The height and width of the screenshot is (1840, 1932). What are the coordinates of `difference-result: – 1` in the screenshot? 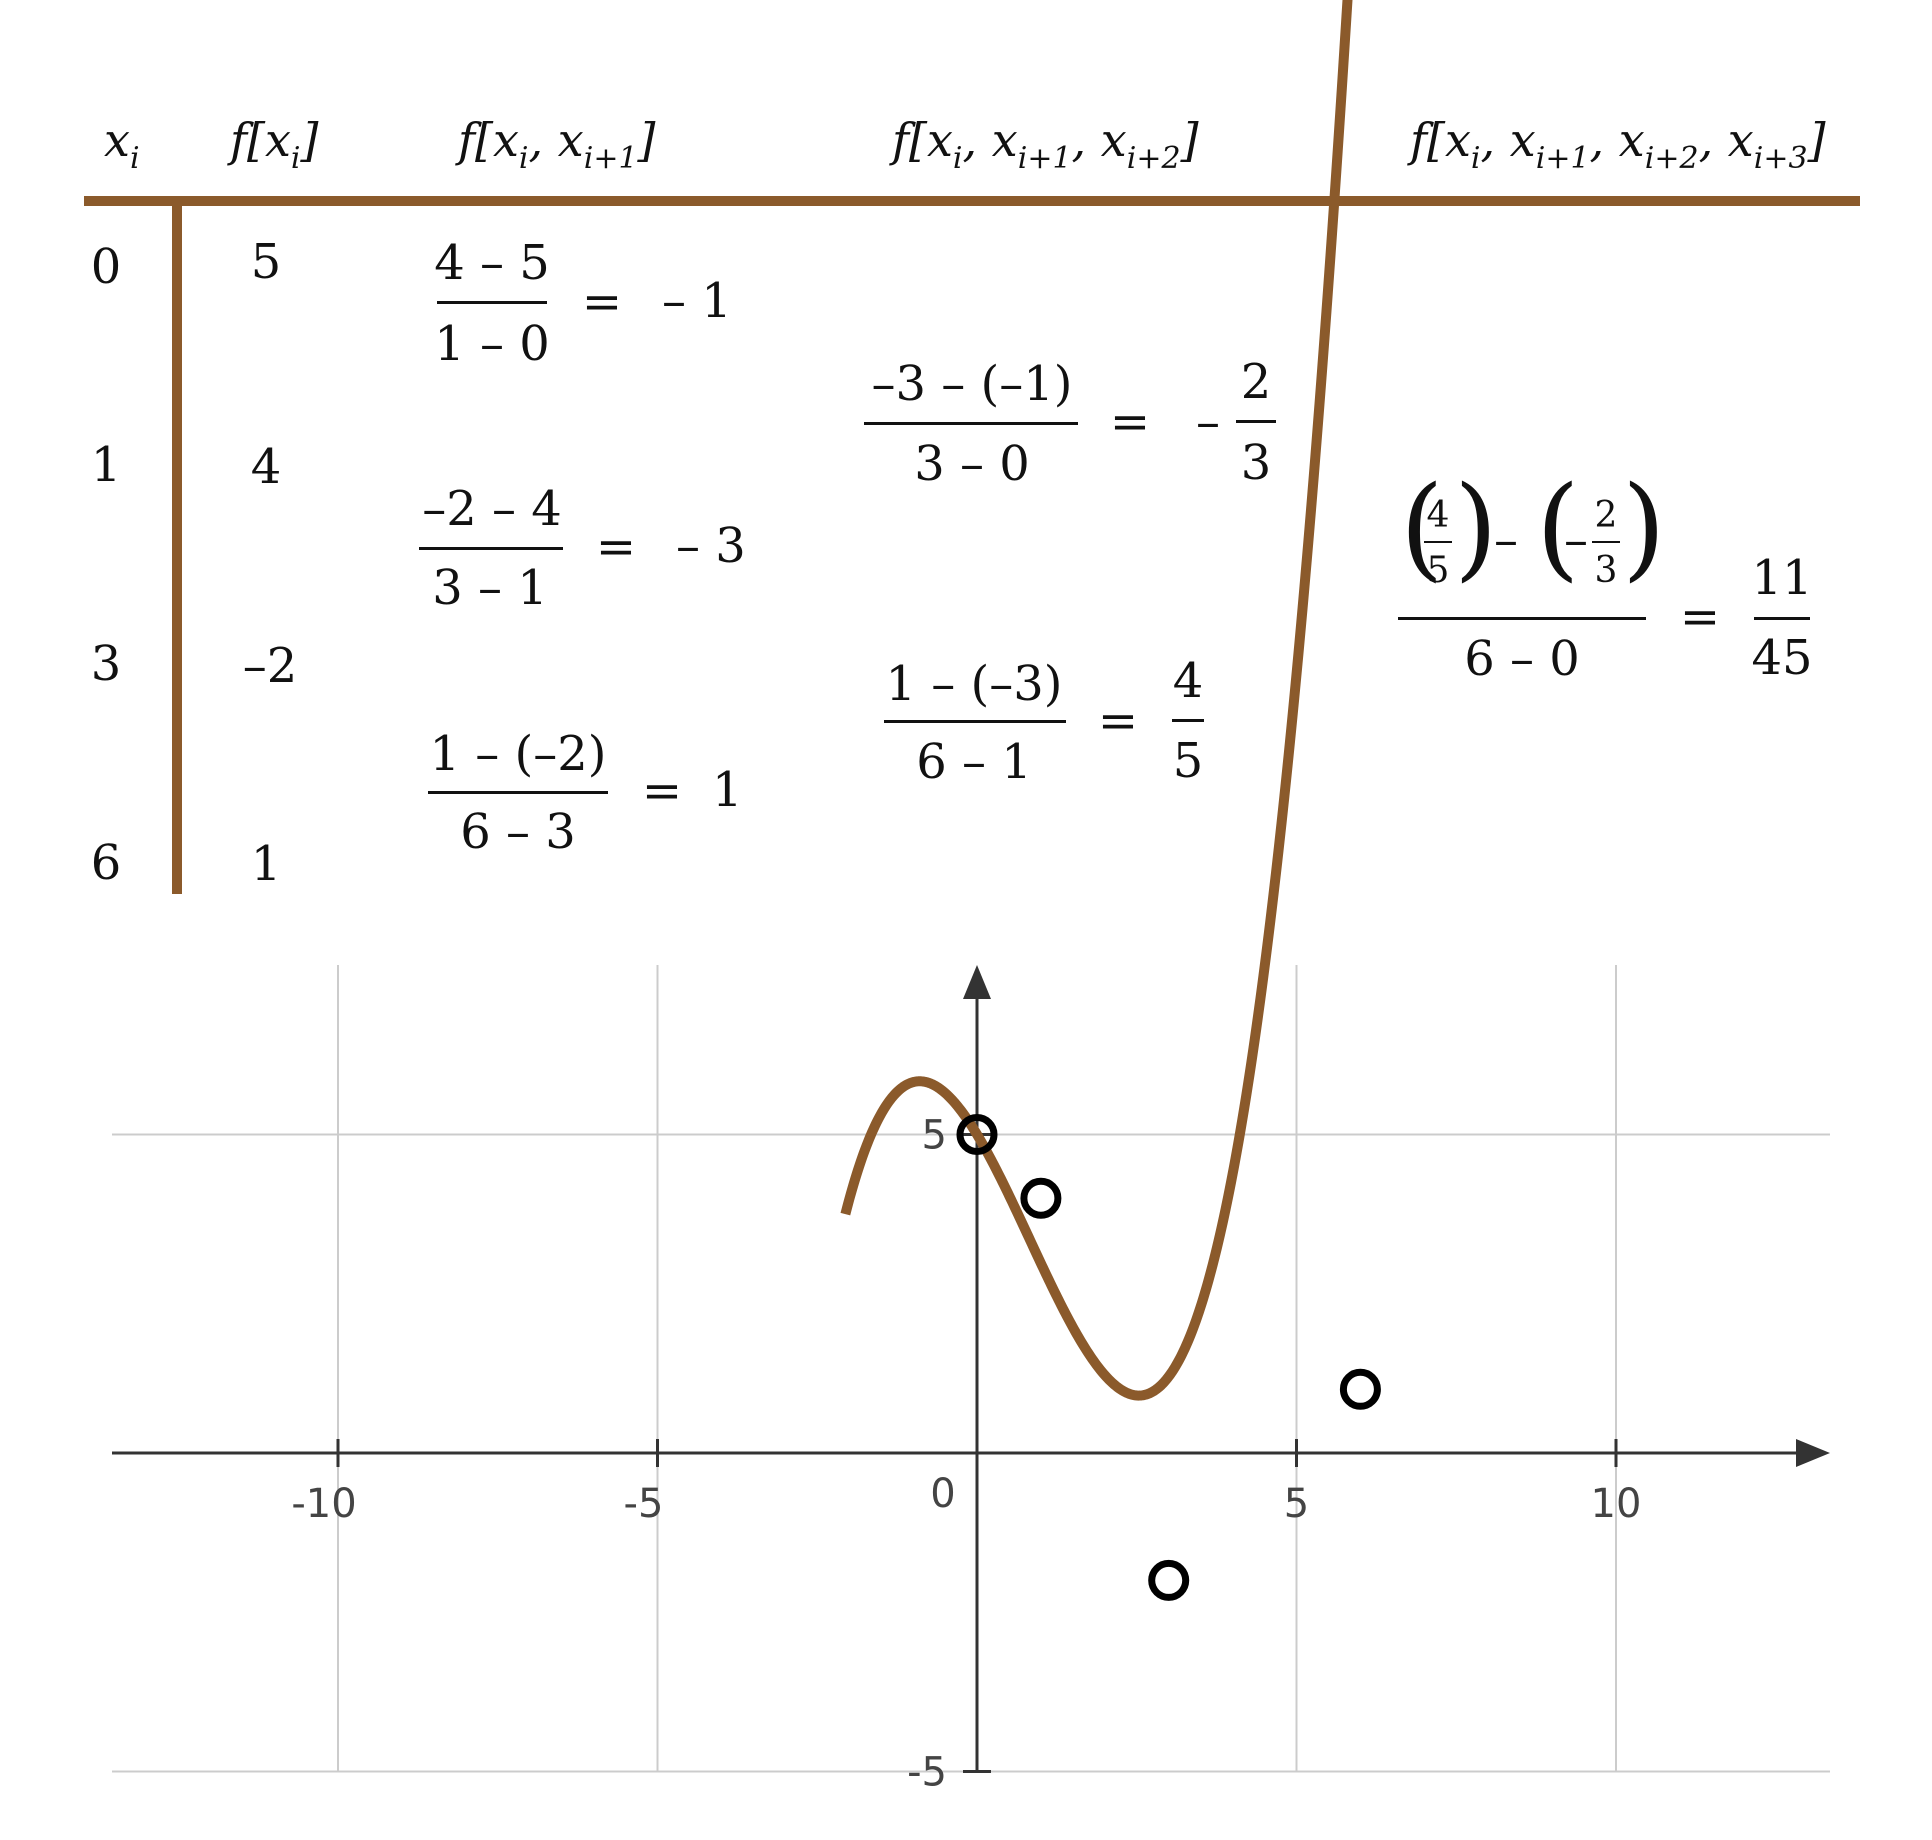 It's located at (697, 301).